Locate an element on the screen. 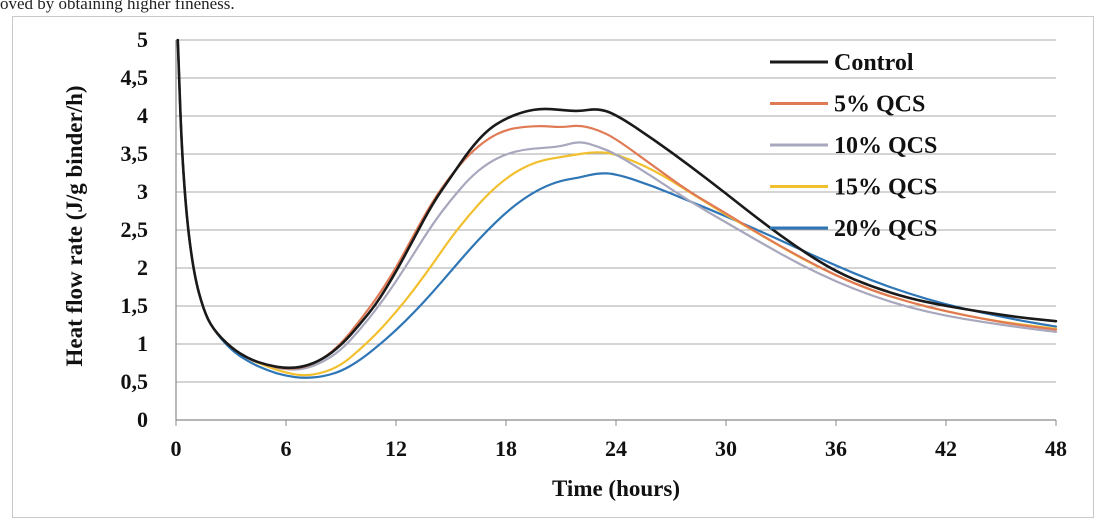 Image resolution: width=1098 pixels, height=524 pixels. x-tick-label: 6 is located at coordinates (286, 448).